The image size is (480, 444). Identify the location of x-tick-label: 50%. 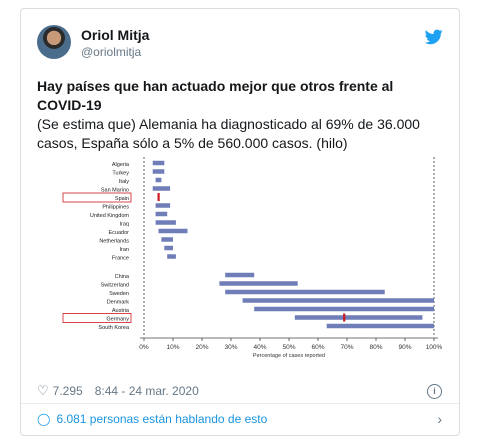
(288, 347).